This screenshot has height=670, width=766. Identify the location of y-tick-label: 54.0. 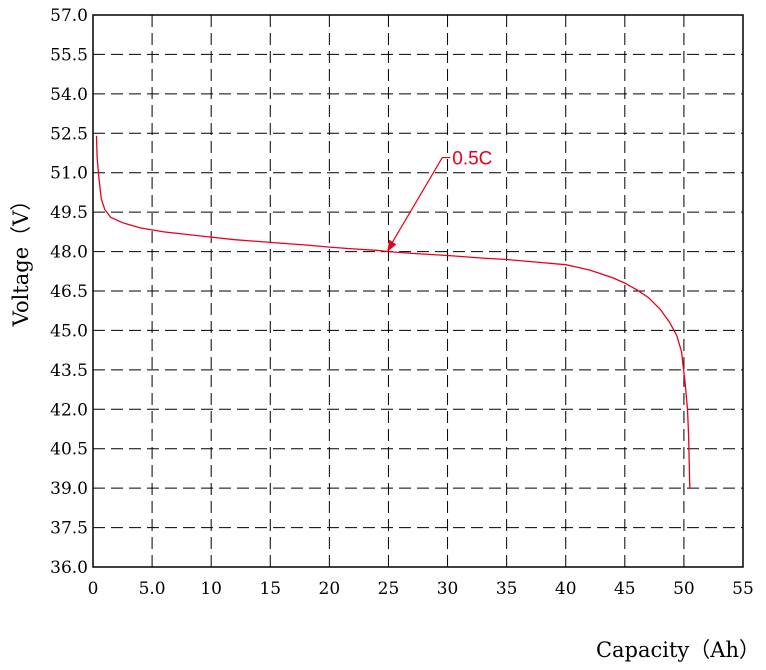
(69, 95).